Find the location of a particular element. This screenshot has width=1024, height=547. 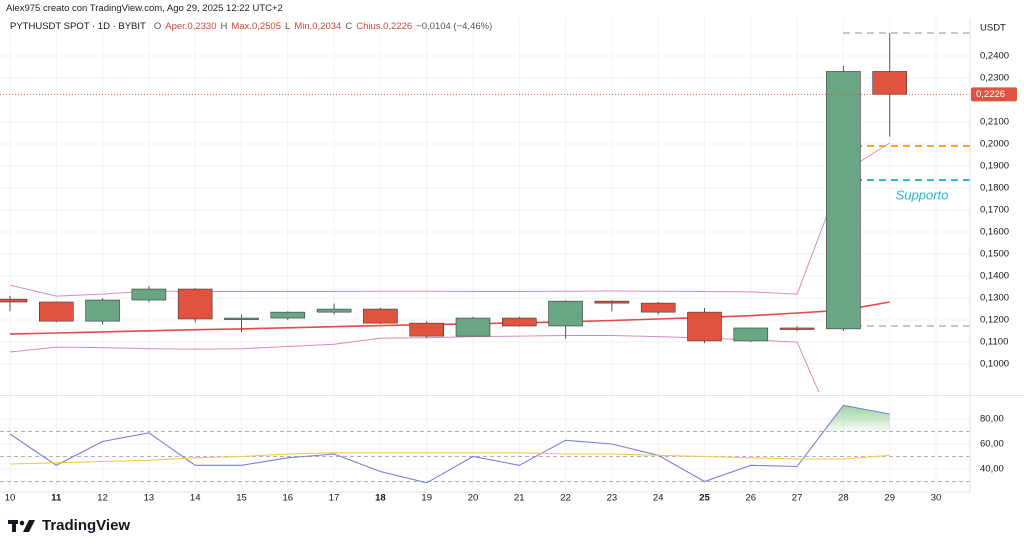

legend-item: Chius.0,2226 is located at coordinates (384, 26).